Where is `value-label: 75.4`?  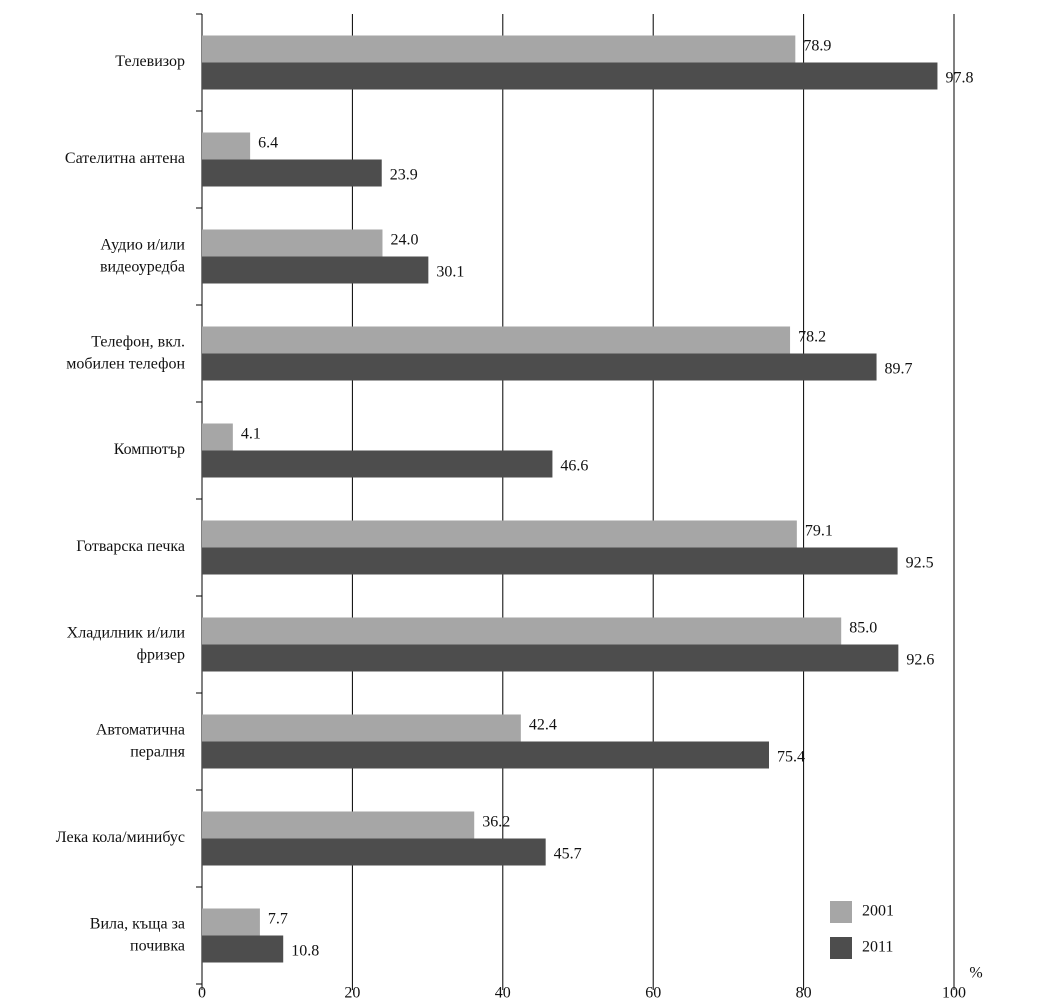
value-label: 75.4 is located at coordinates (791, 757).